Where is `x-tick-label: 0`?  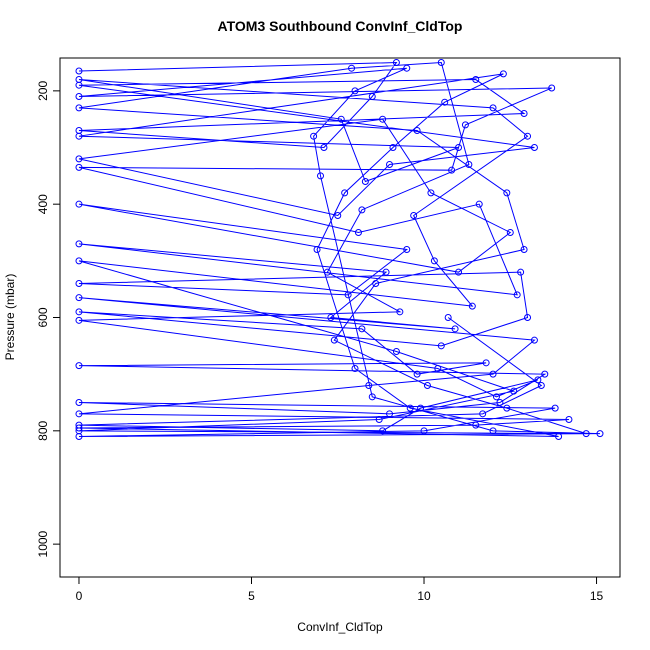
x-tick-label: 0 is located at coordinates (79, 596).